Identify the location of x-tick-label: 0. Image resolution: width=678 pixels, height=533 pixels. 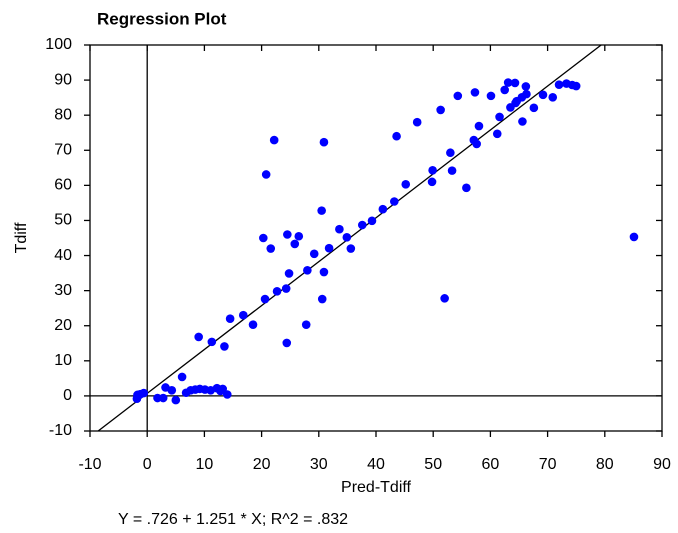
(147, 464).